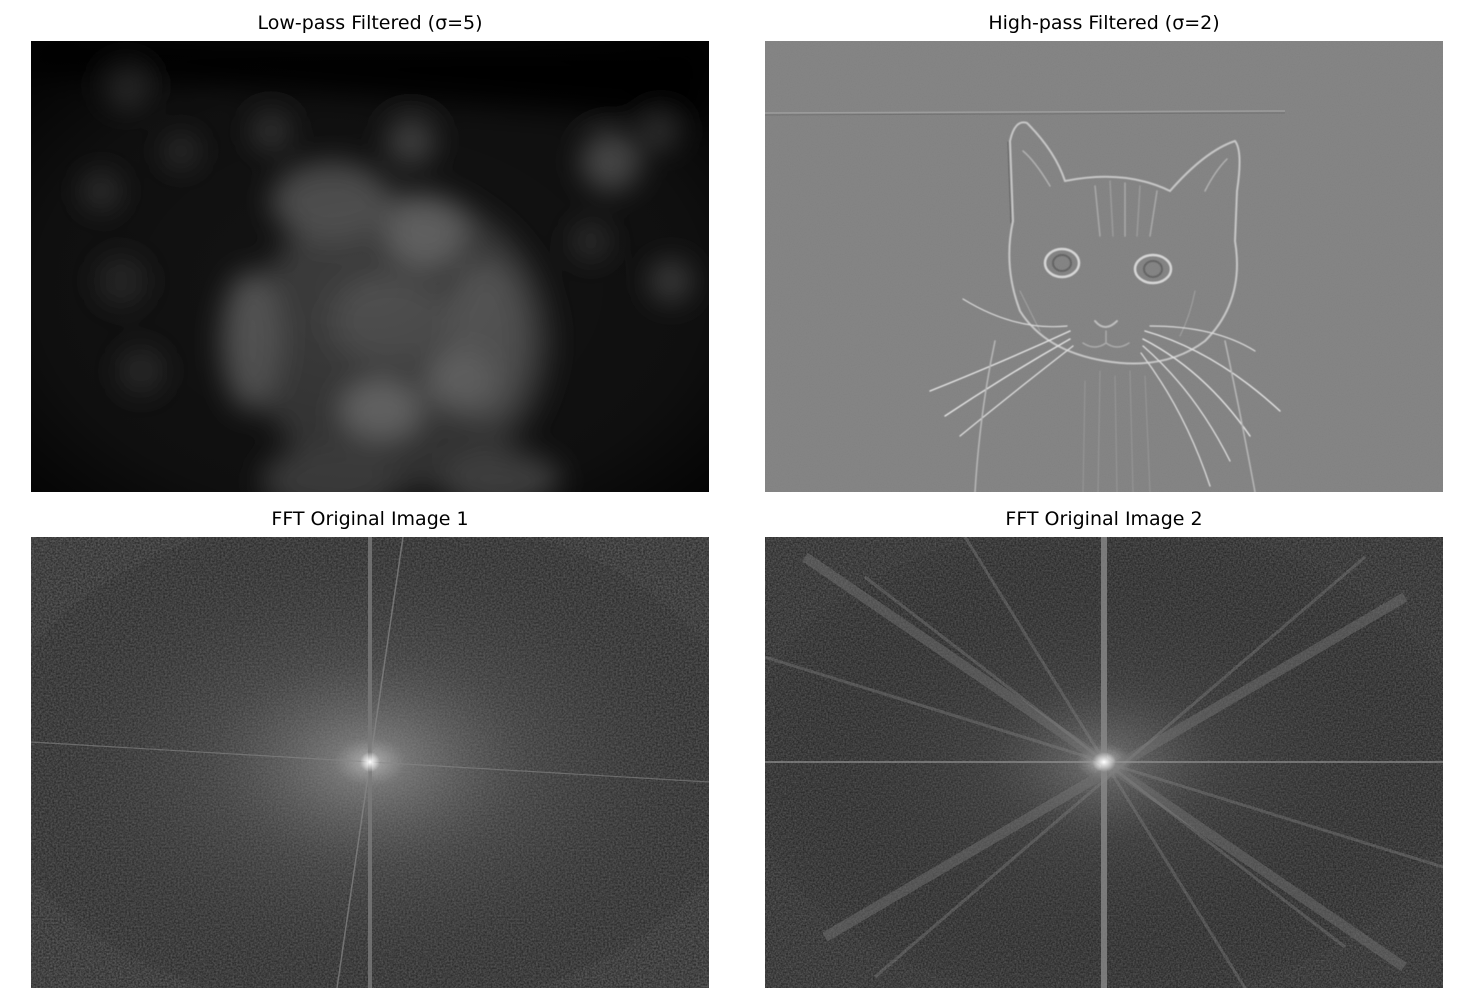  I want to click on panel-title-fft-1: FFT Original Image 1, so click(370, 519).